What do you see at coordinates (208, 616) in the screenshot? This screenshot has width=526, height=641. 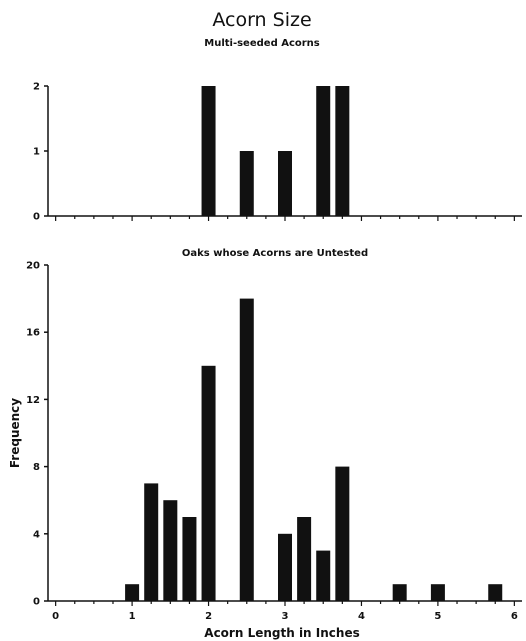 I see `bottom-x-tick-label: 2` at bounding box center [208, 616].